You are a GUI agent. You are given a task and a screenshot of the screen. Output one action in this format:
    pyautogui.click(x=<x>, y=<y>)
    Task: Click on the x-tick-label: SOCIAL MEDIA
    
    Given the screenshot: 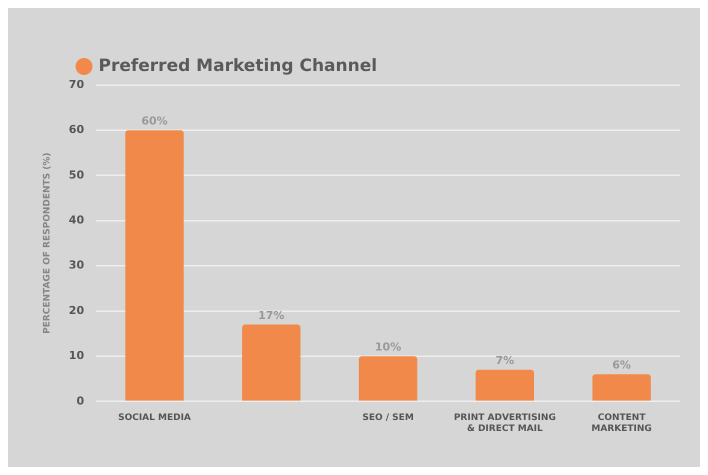 What is the action you would take?
    pyautogui.click(x=154, y=418)
    